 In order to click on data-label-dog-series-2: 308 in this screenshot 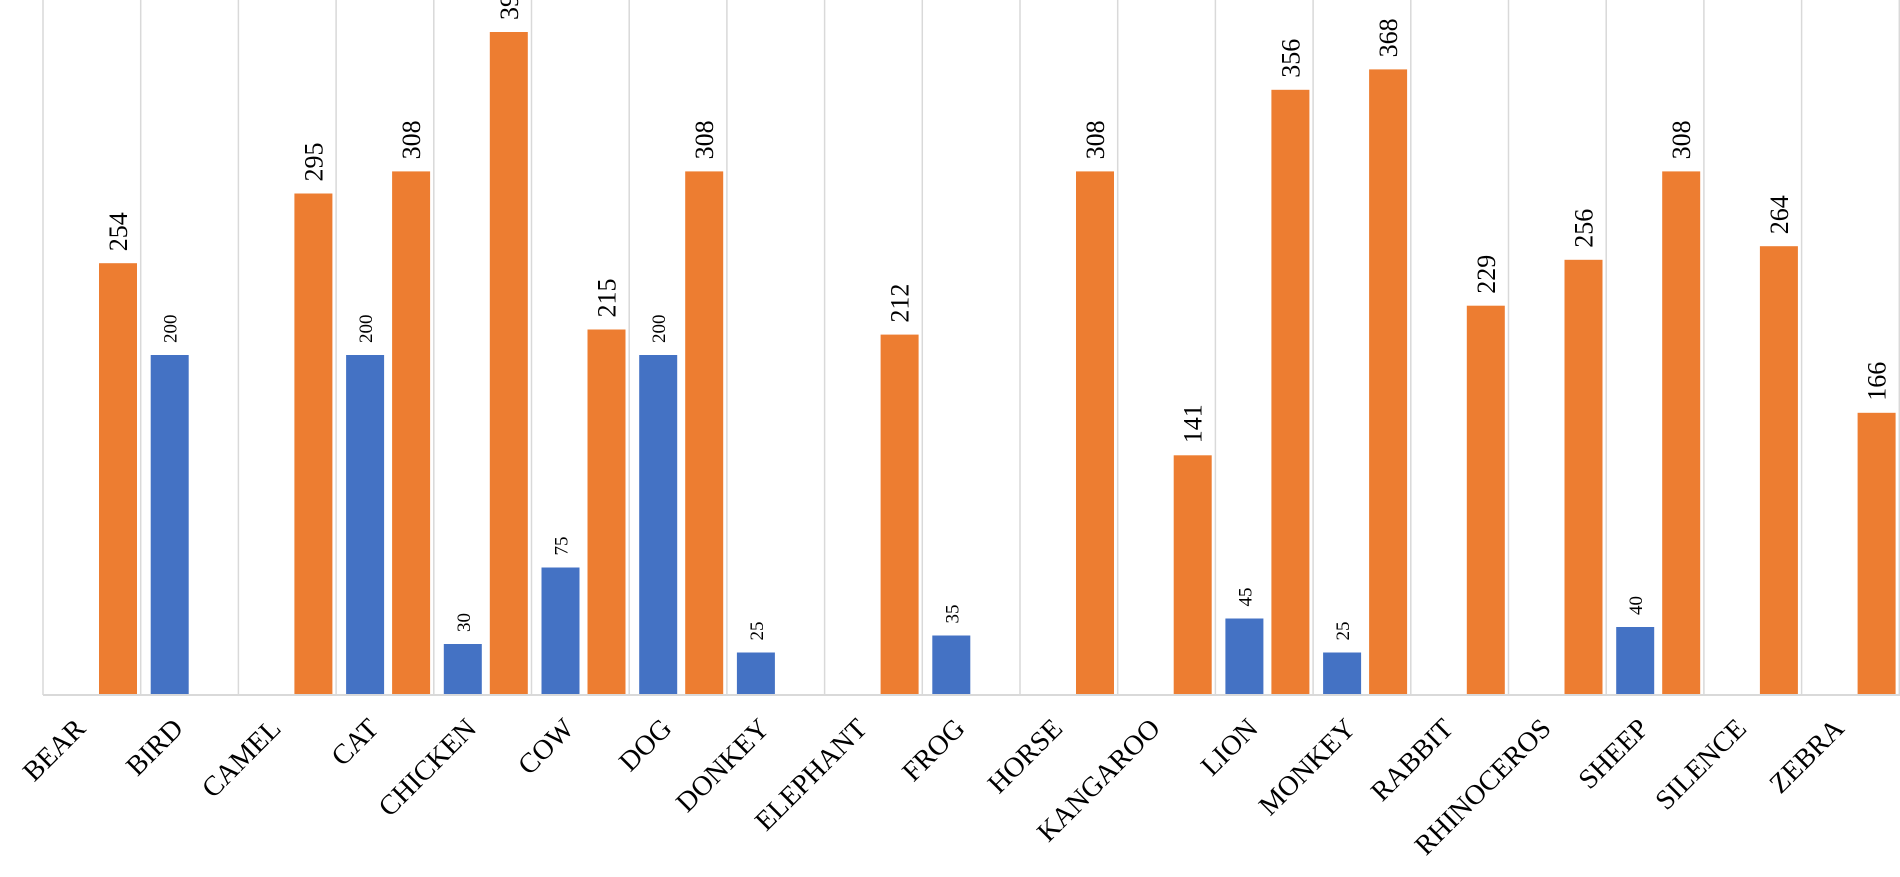, I will do `click(704, 139)`.